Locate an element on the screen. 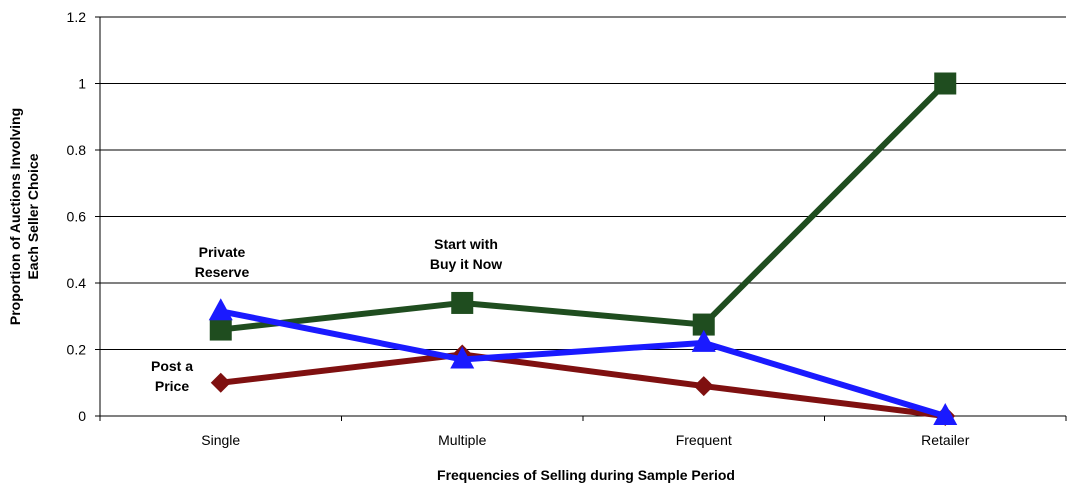 This screenshot has width=1069, height=487. y-tick-label: 0.6 is located at coordinates (77, 217).